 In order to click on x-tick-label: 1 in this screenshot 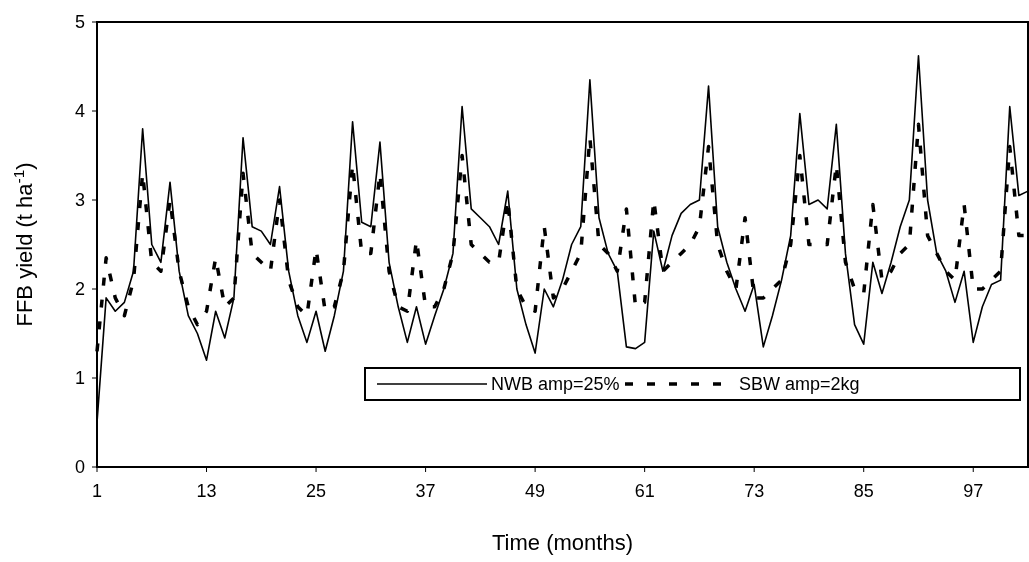, I will do `click(97, 491)`.